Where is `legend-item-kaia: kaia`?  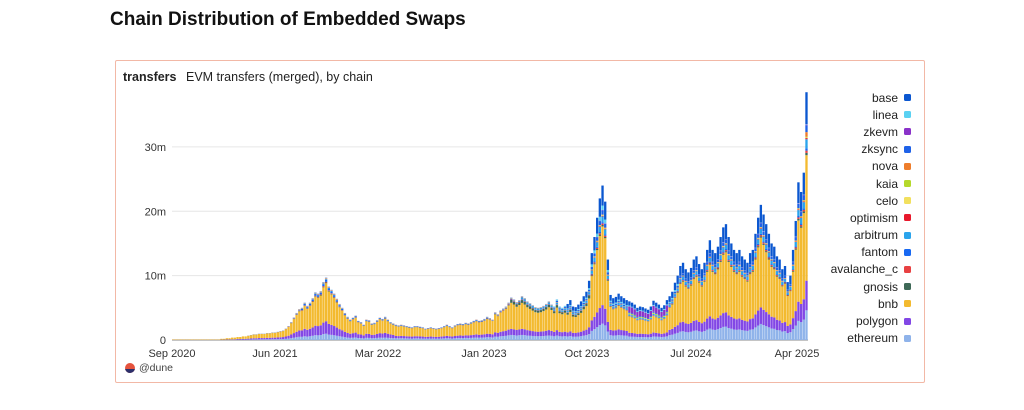 legend-item-kaia: kaia is located at coordinates (851, 183).